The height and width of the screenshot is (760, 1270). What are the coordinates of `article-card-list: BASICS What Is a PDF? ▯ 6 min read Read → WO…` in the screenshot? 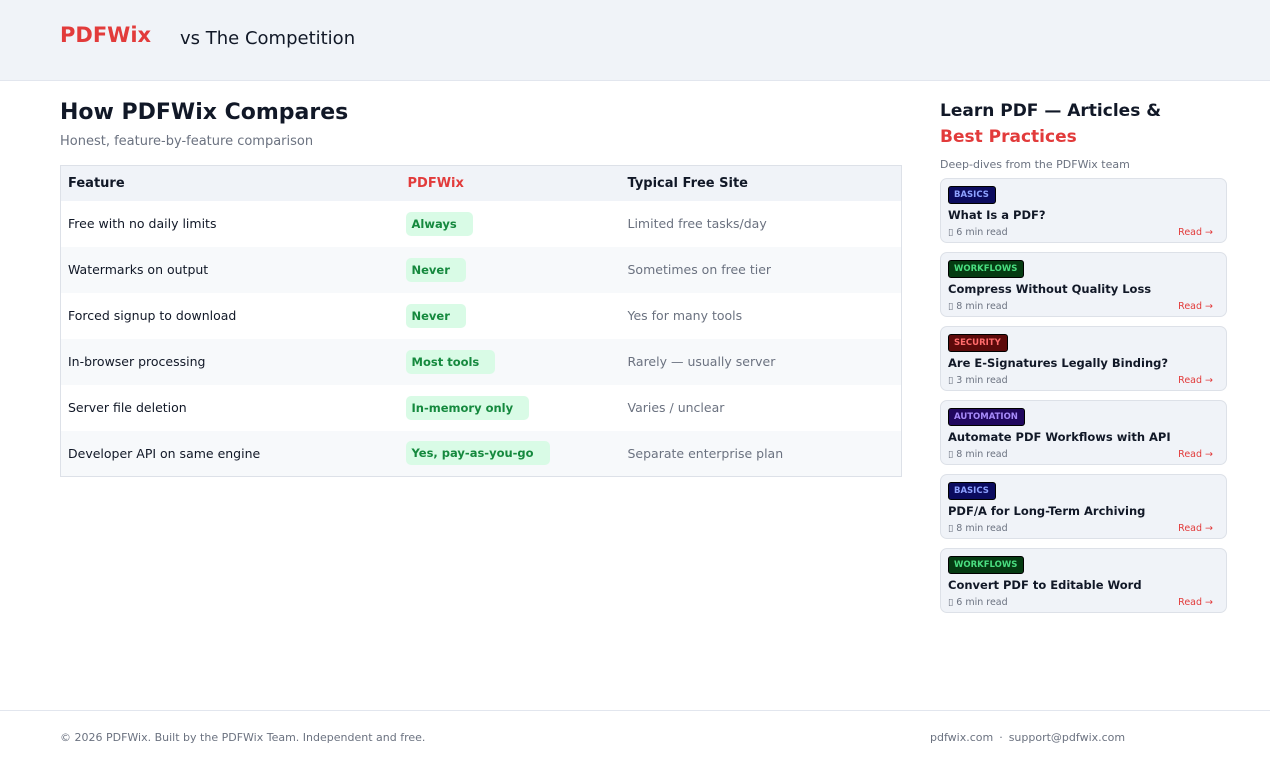 It's located at (1083, 400).